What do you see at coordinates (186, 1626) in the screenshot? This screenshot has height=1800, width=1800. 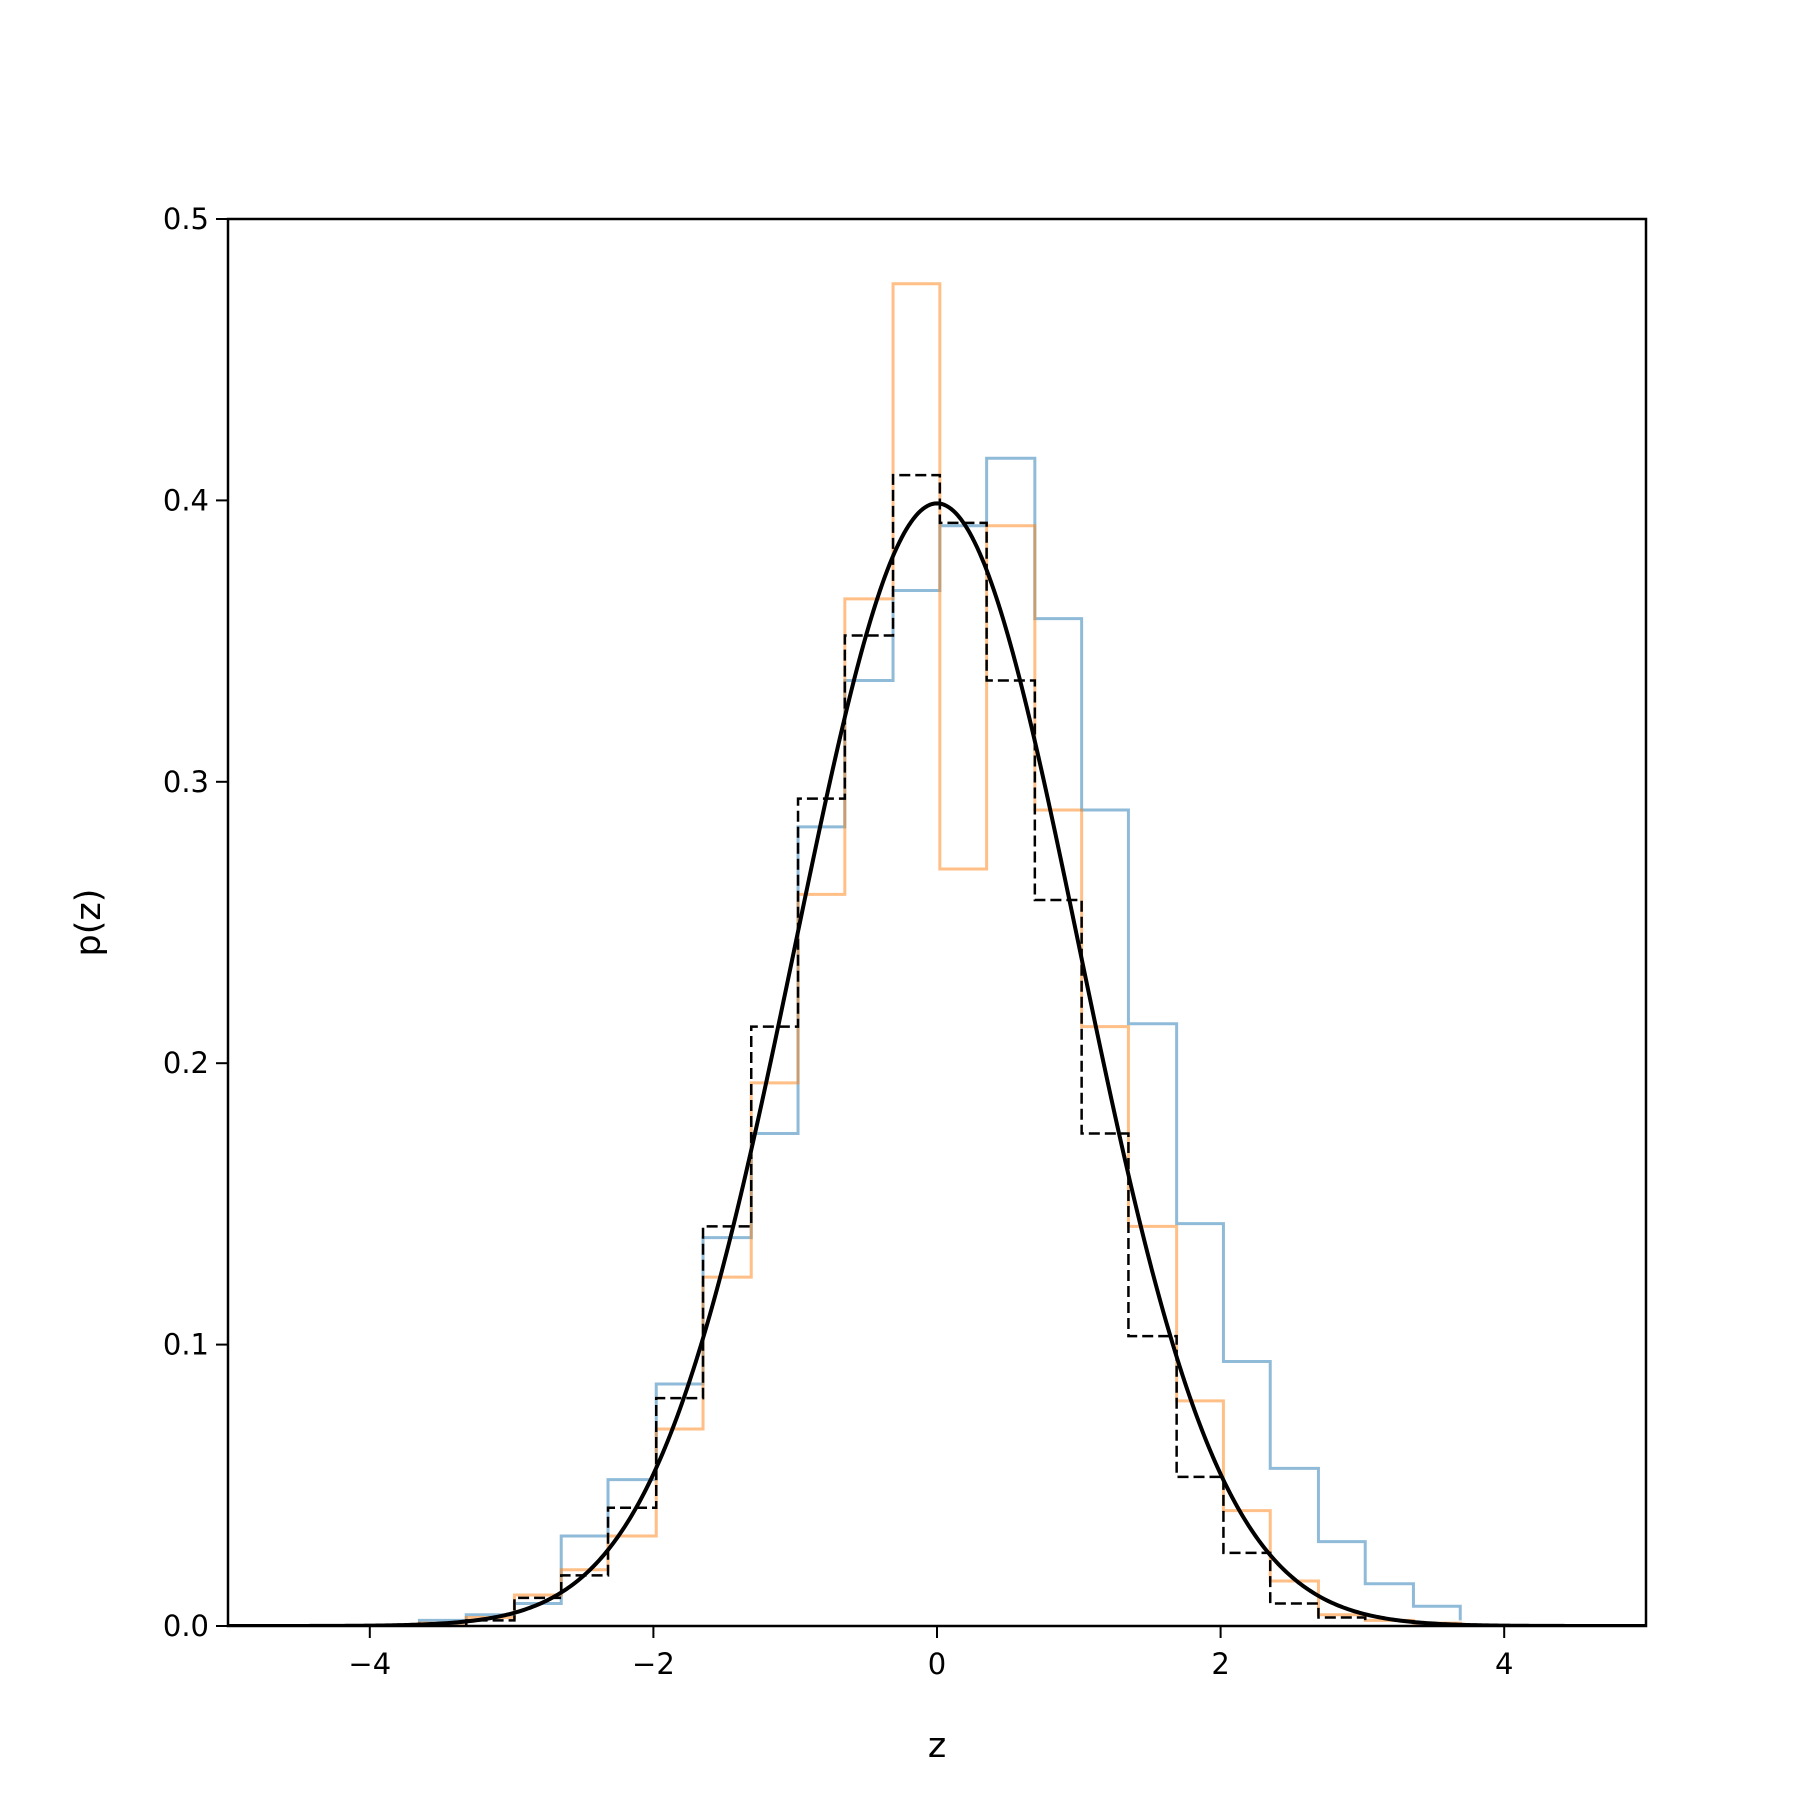 I see `y-tick-label: 0.0` at bounding box center [186, 1626].